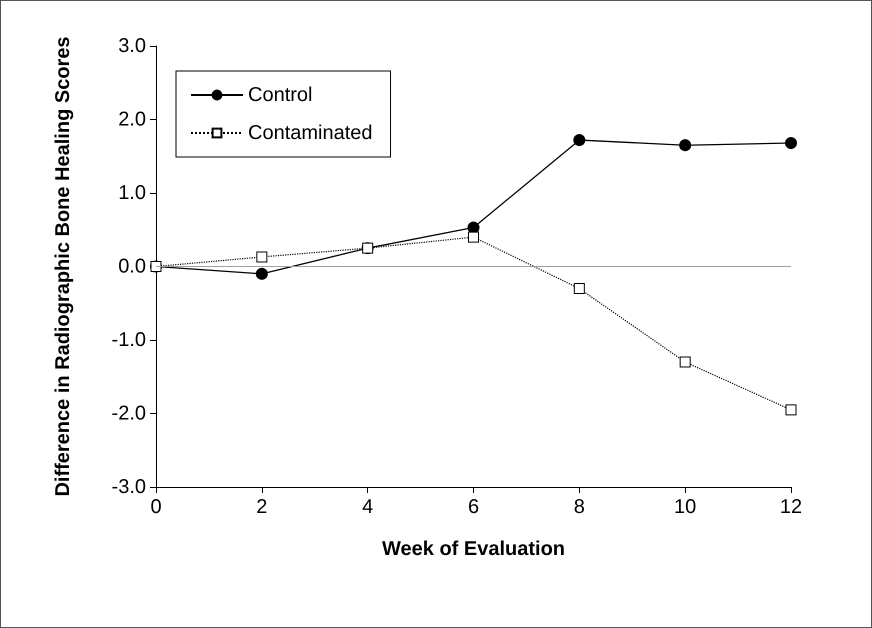 Image resolution: width=872 pixels, height=628 pixels. Describe the element at coordinates (262, 507) in the screenshot. I see `x-tick-label: 2` at that location.